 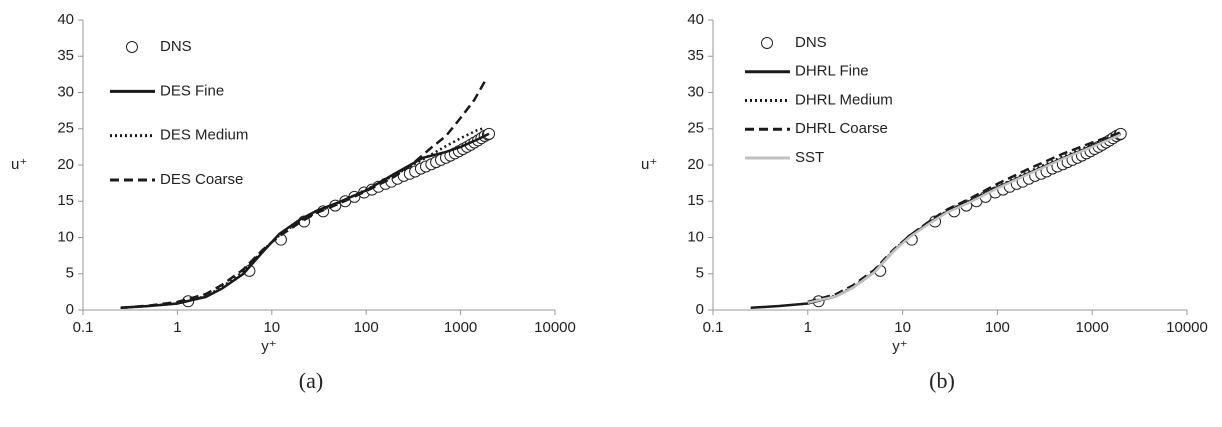 I want to click on legend-label: DES Medium, so click(x=204, y=135).